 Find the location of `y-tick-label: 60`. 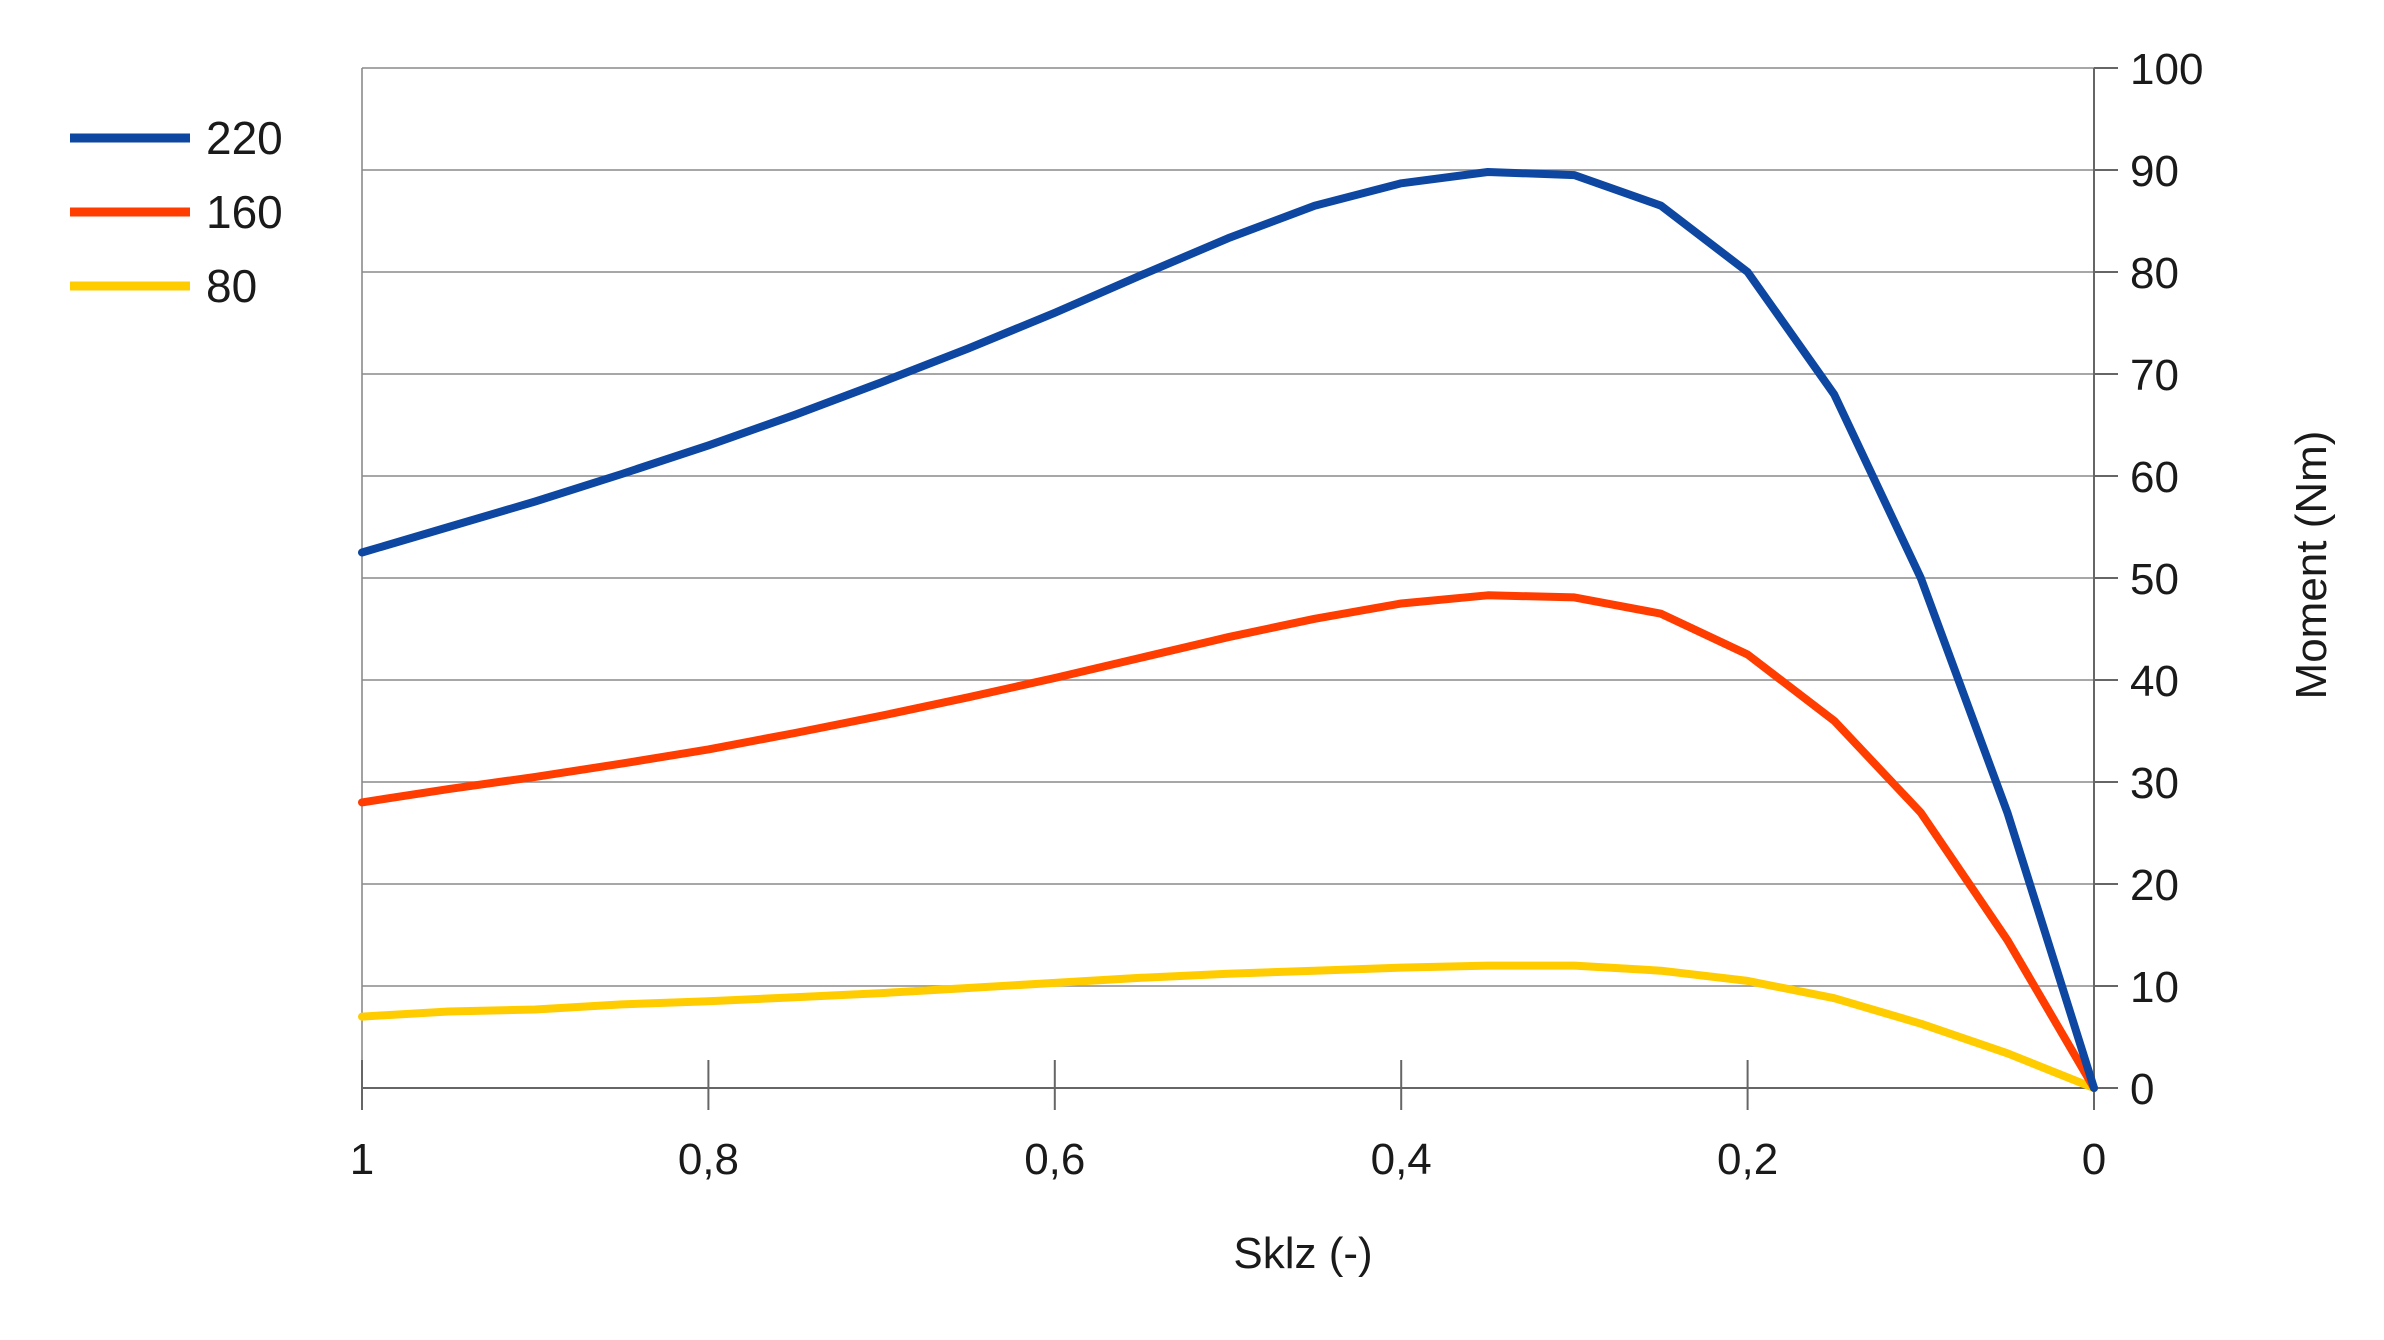

y-tick-label: 60 is located at coordinates (2154, 477).